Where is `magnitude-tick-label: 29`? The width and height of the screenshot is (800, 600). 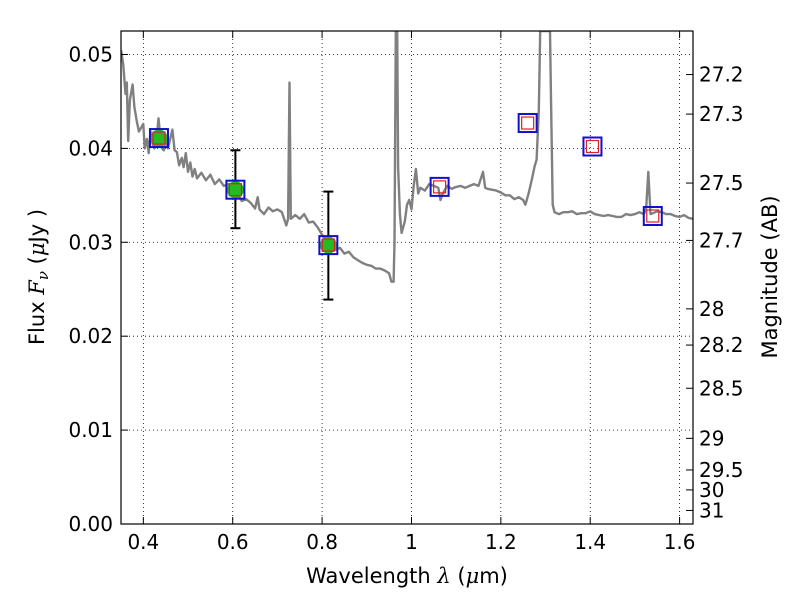 magnitude-tick-label: 29 is located at coordinates (711, 438).